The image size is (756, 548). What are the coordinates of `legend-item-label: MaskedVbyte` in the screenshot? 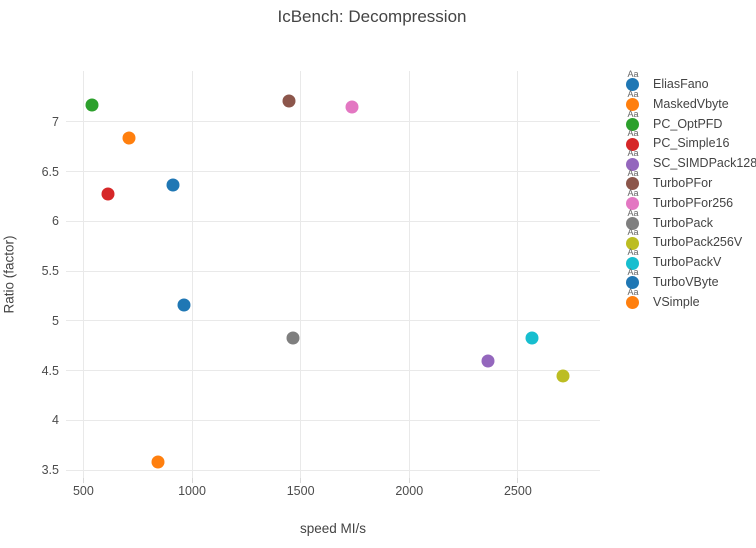 It's located at (691, 103).